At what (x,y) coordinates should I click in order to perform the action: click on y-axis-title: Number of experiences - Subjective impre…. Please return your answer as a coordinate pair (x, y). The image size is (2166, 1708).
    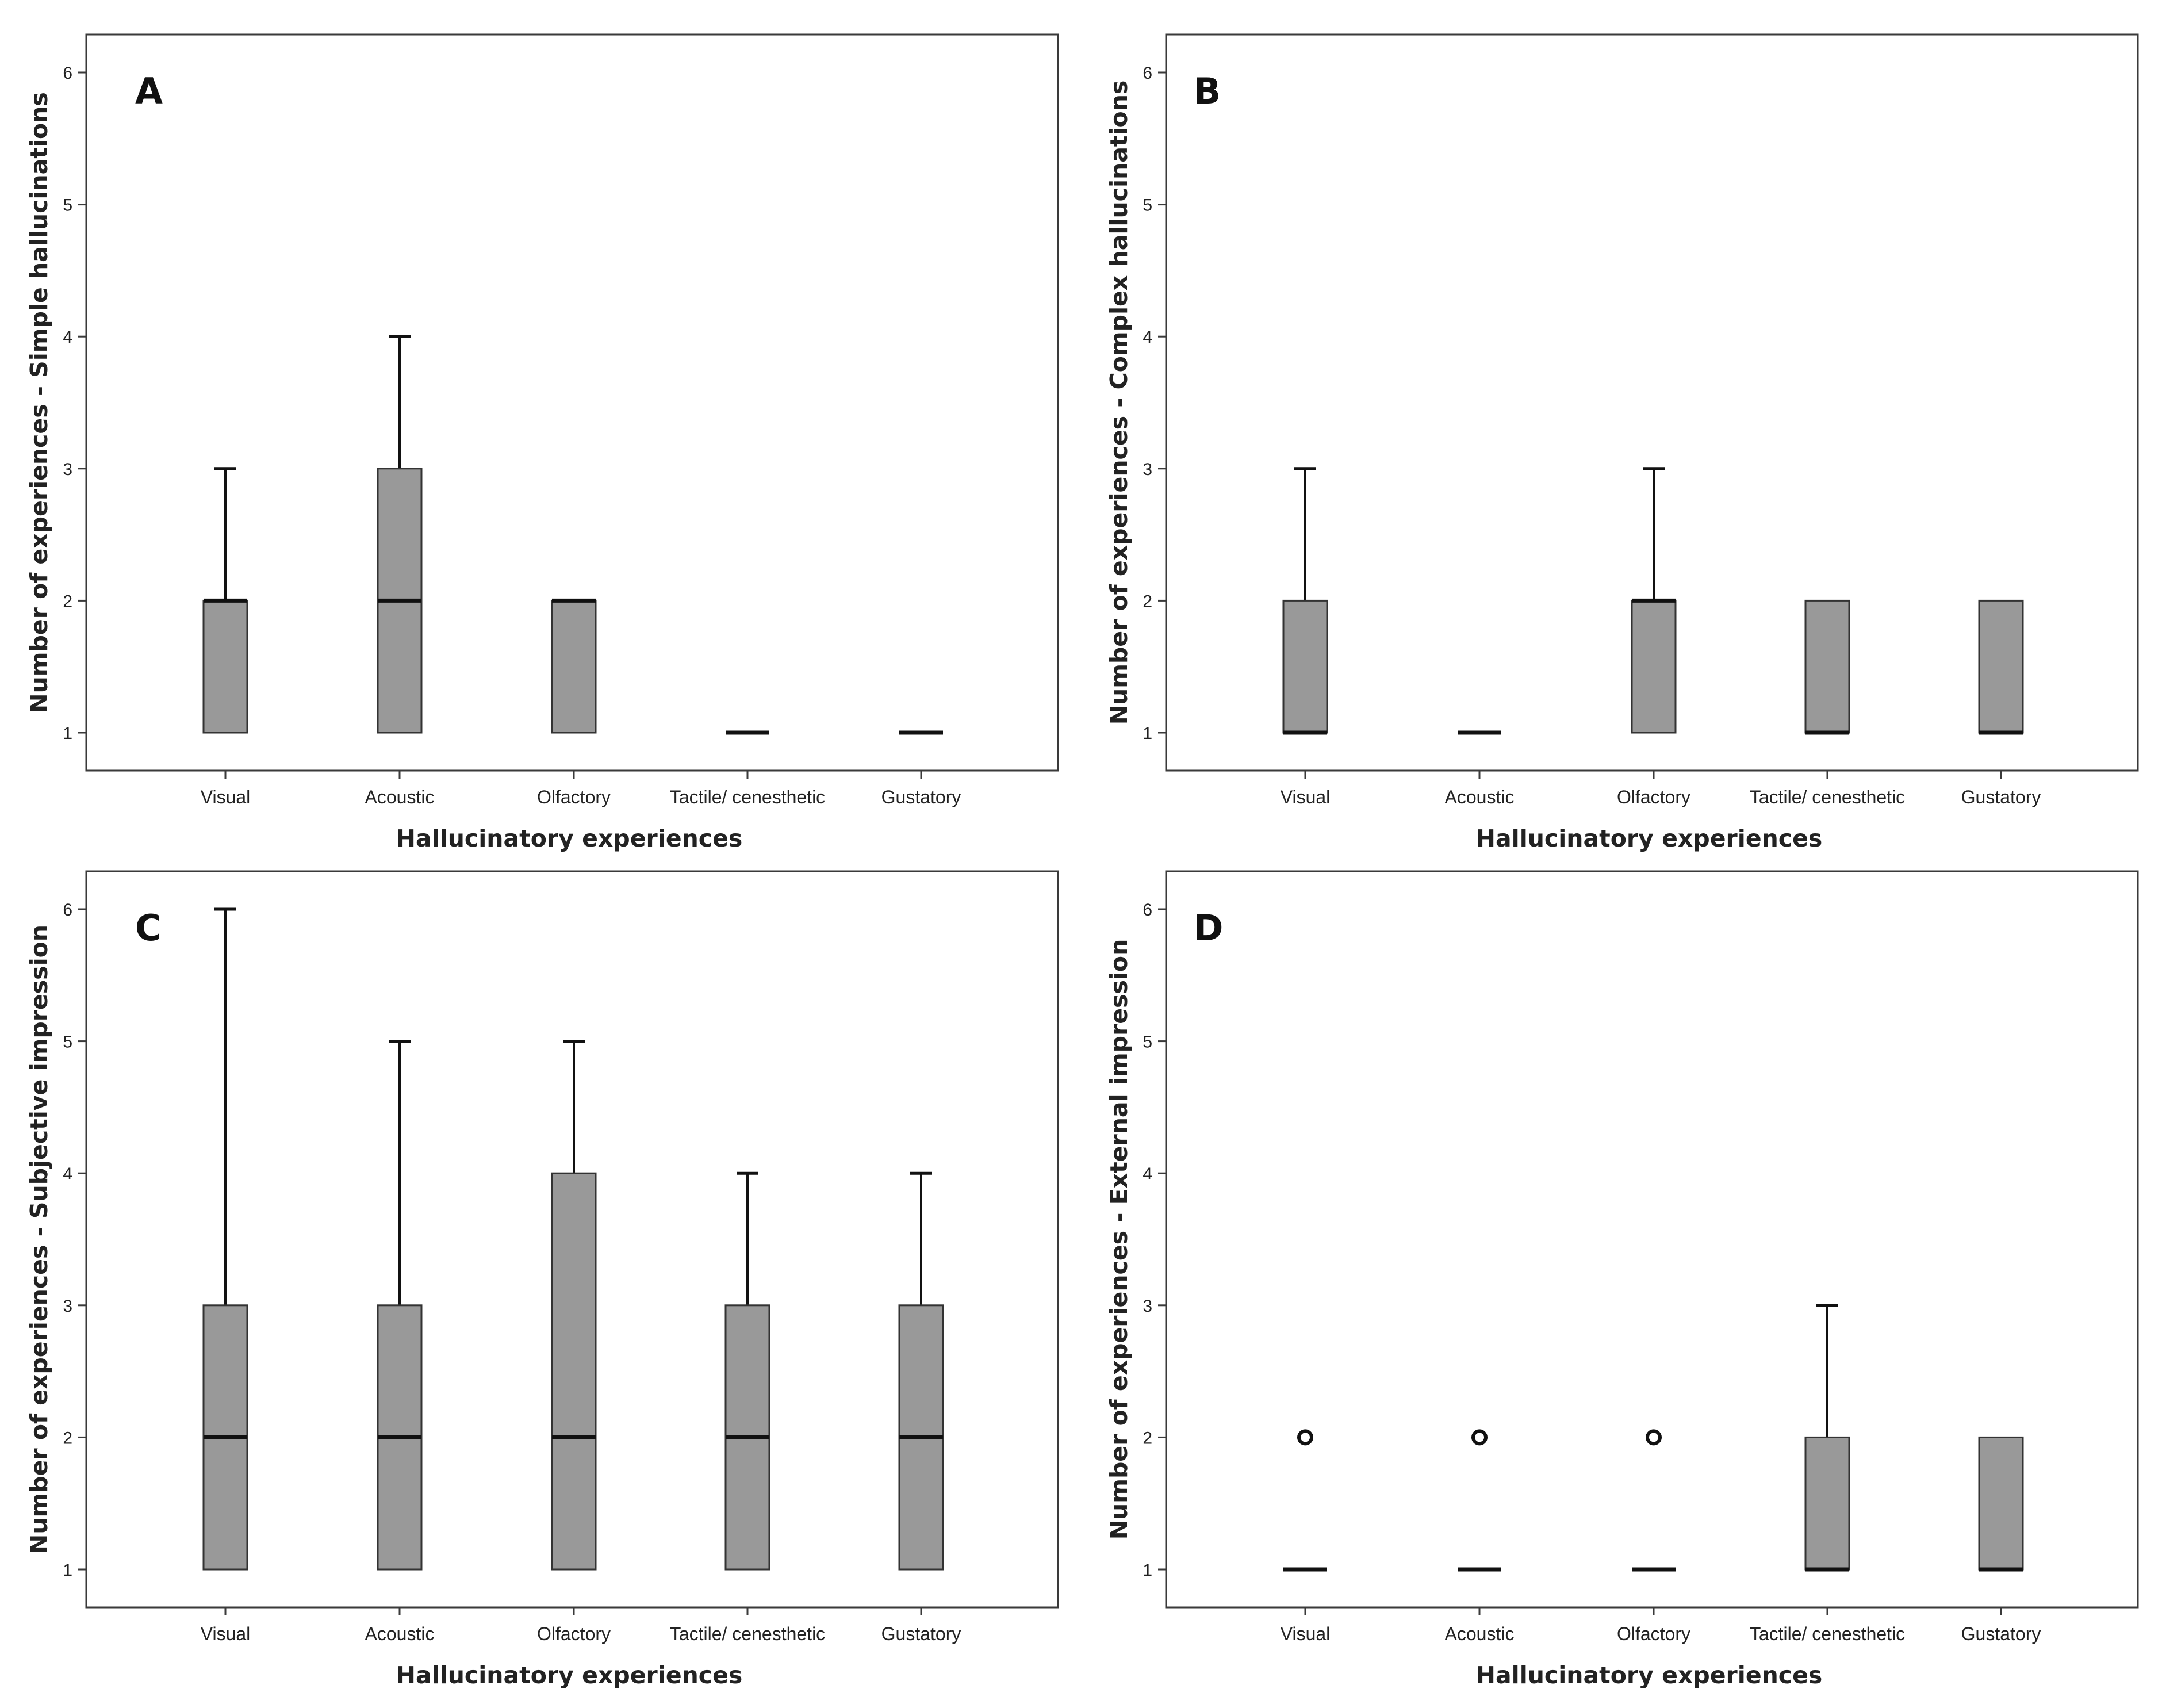
    Looking at the image, I should click on (39, 1240).